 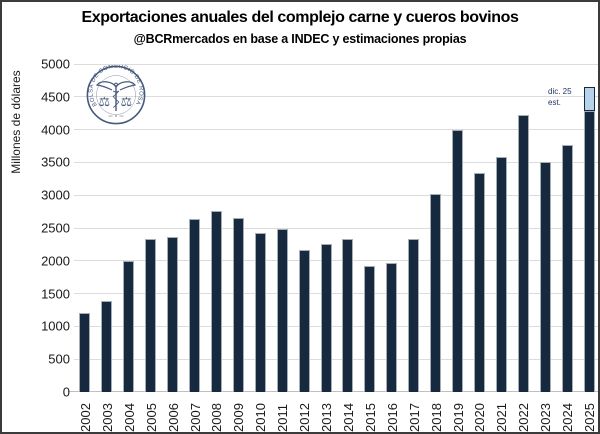 What do you see at coordinates (59, 359) in the screenshot?
I see `y-tick-label-500: 500` at bounding box center [59, 359].